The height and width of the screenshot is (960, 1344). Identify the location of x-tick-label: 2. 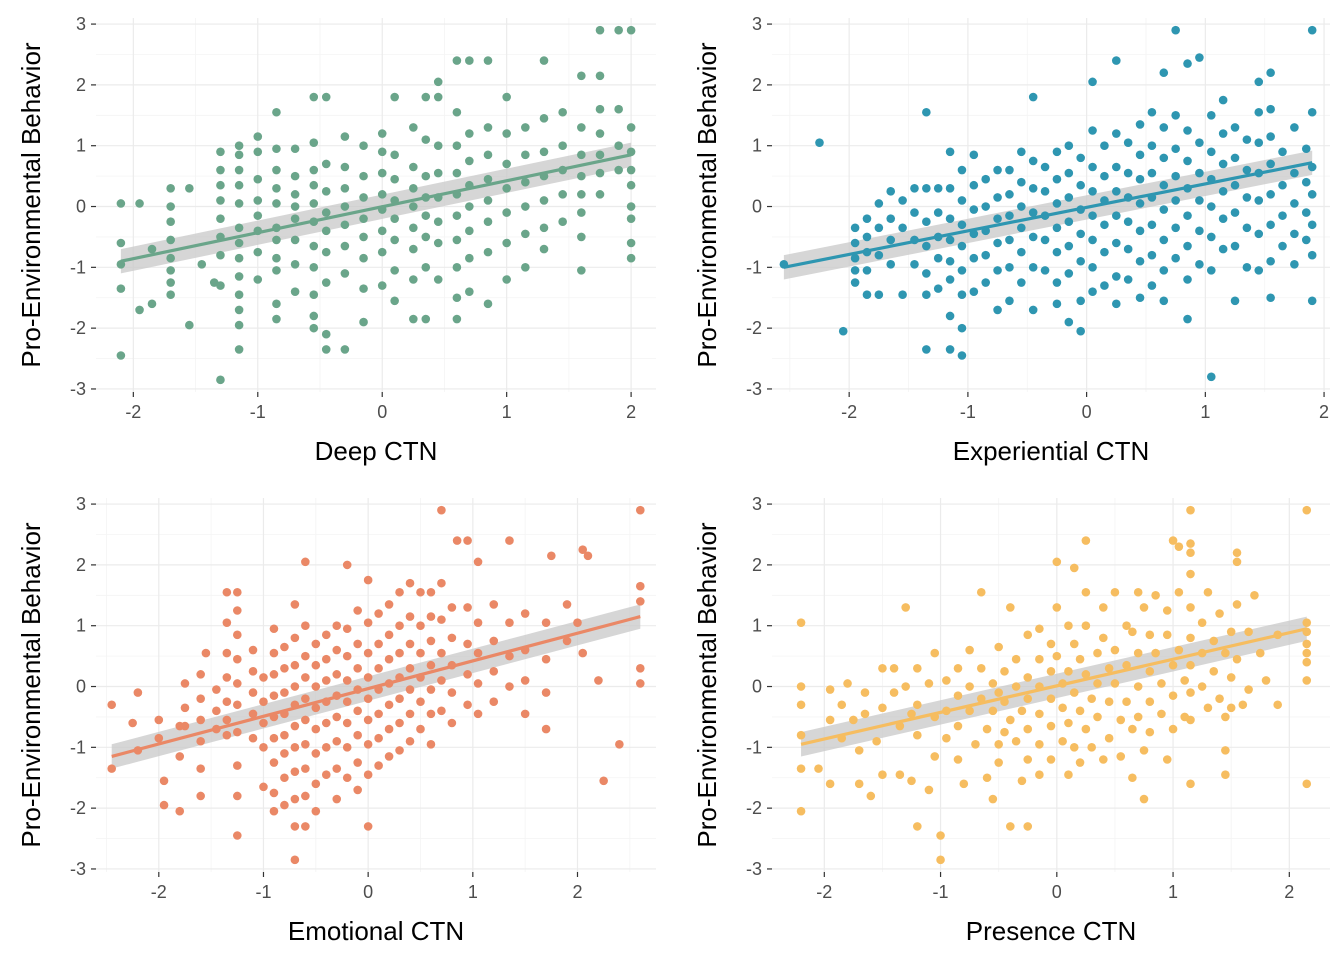
(1289, 892).